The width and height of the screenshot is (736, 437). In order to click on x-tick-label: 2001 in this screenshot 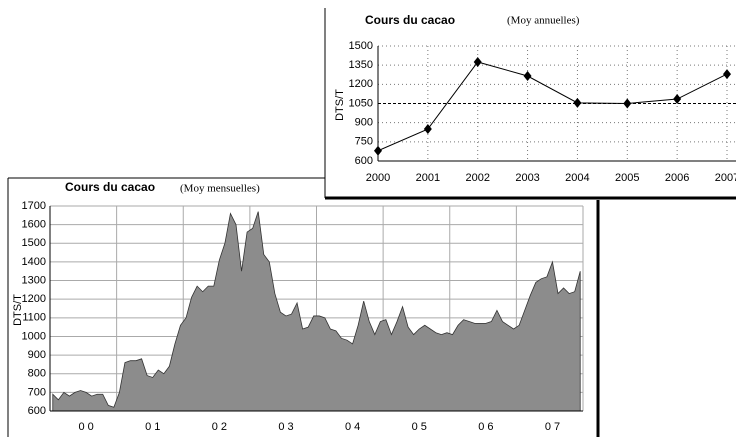, I will do `click(428, 178)`.